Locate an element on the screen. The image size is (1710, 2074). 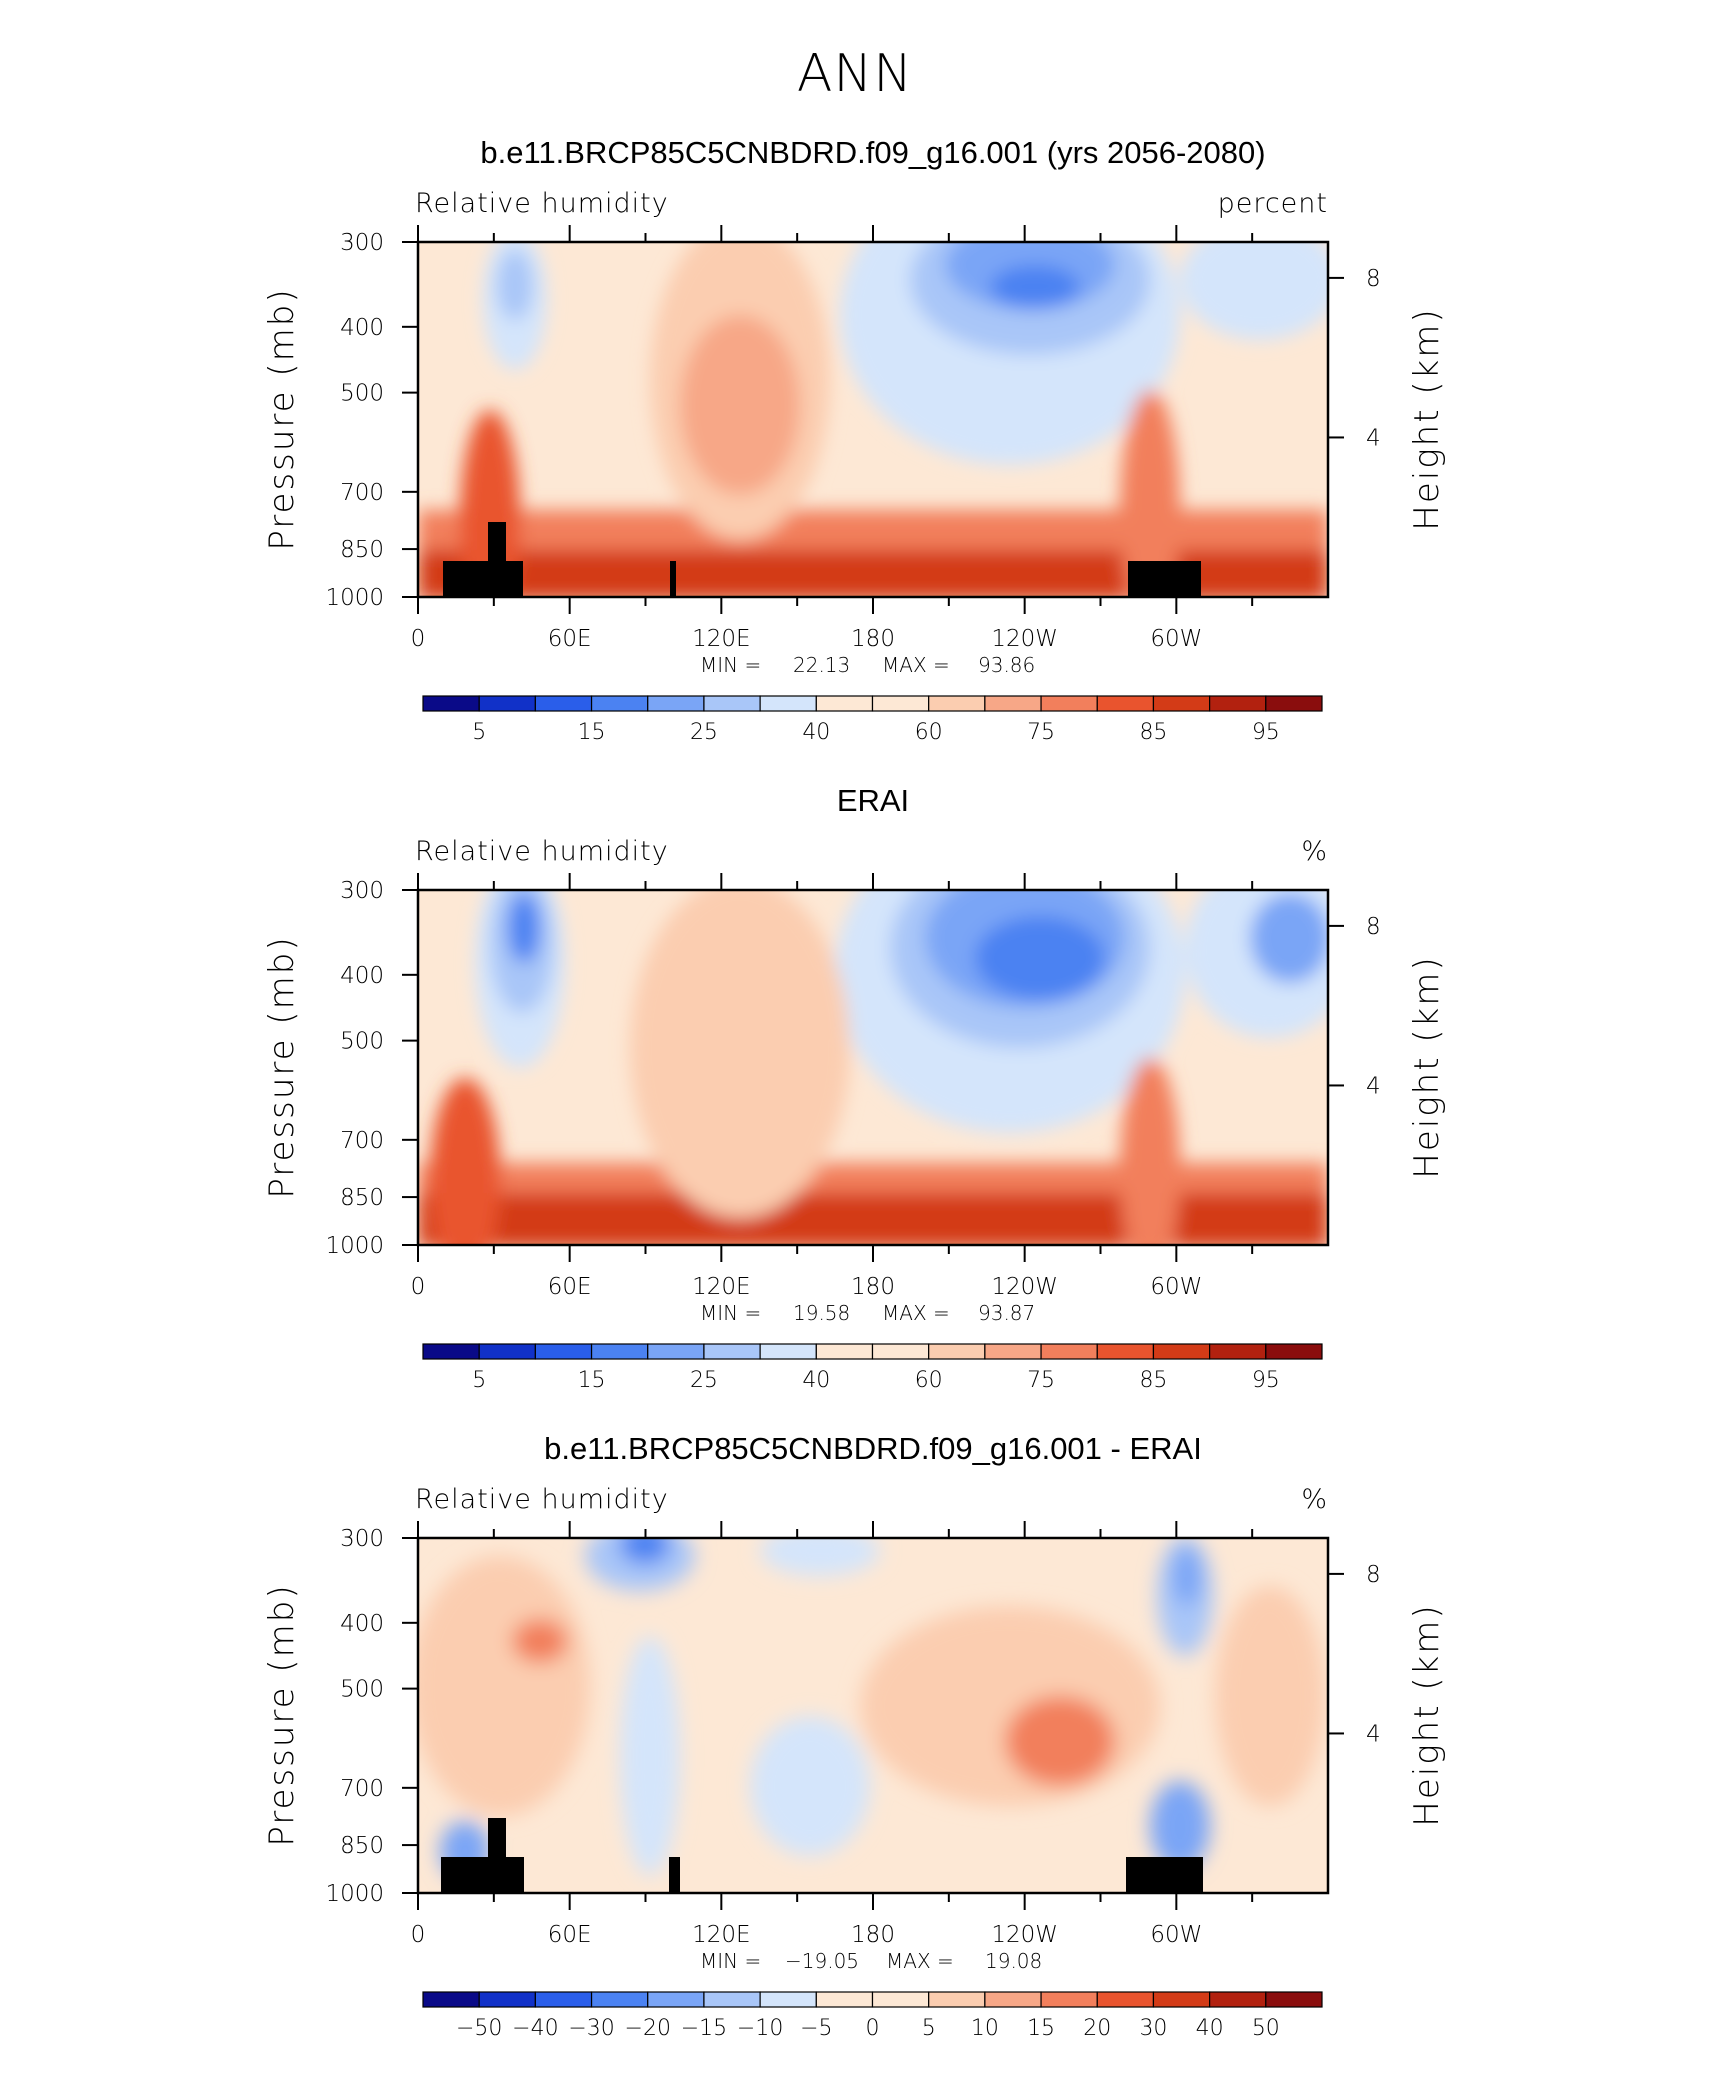
moist-region-indonesia-core is located at coordinates (740, 405).